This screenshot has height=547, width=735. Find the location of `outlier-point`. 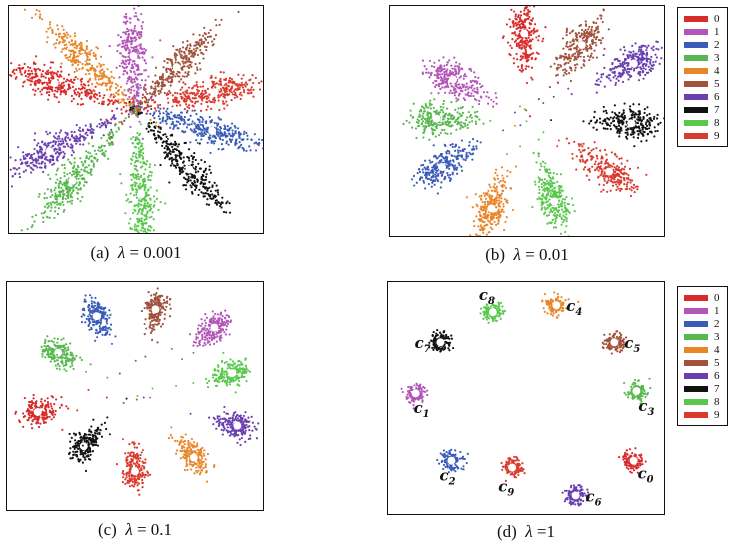

outlier-point is located at coordinates (99, 103).